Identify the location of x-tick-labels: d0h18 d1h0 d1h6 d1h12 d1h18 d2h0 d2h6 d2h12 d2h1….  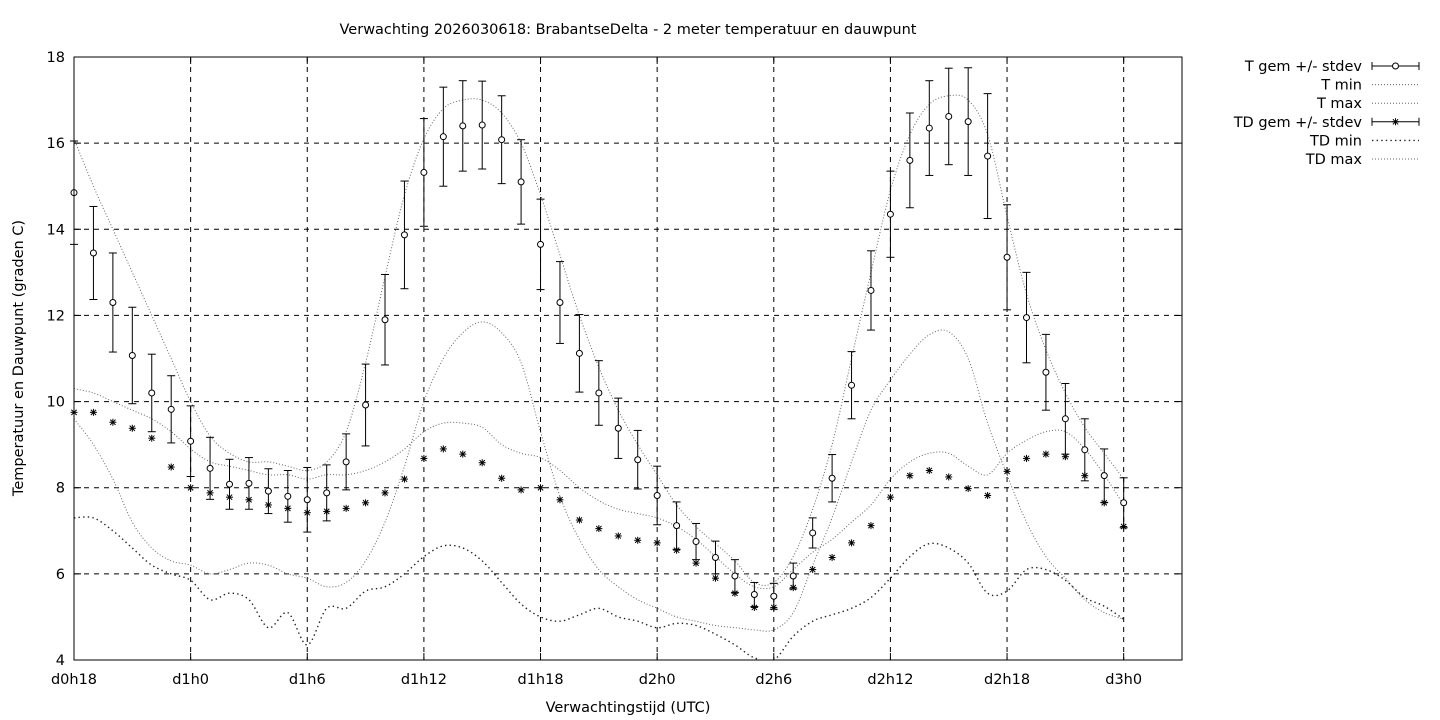
(596, 680).